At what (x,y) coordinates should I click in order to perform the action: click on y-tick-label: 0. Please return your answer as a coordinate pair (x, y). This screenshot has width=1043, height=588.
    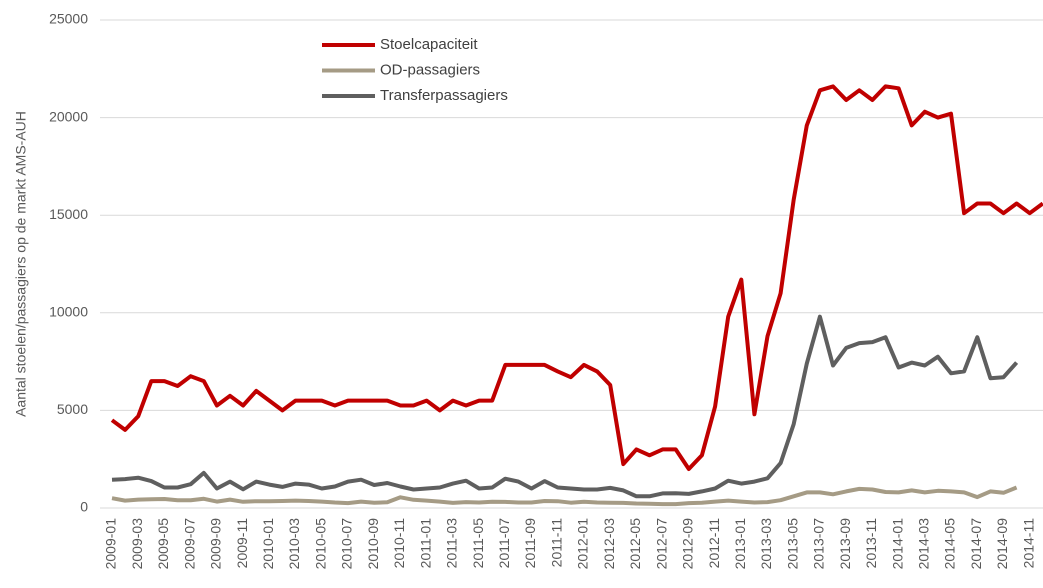
    Looking at the image, I should click on (84, 507).